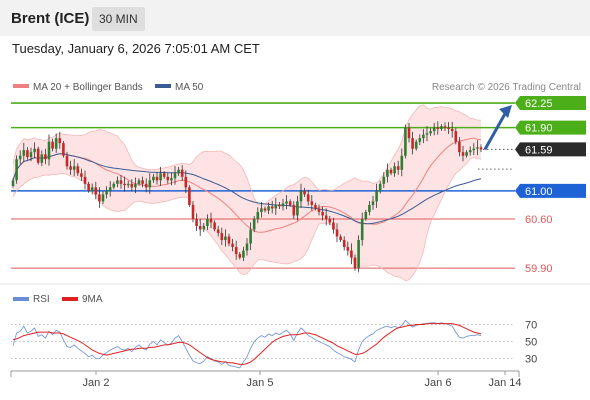  What do you see at coordinates (247, 344) in the screenshot?
I see `rsi-ma-line` at bounding box center [247, 344].